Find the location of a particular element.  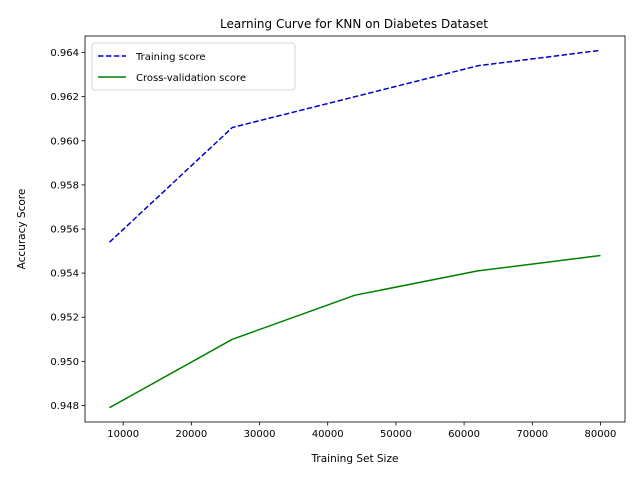

y-tick-label: 0.960 is located at coordinates (64, 141).